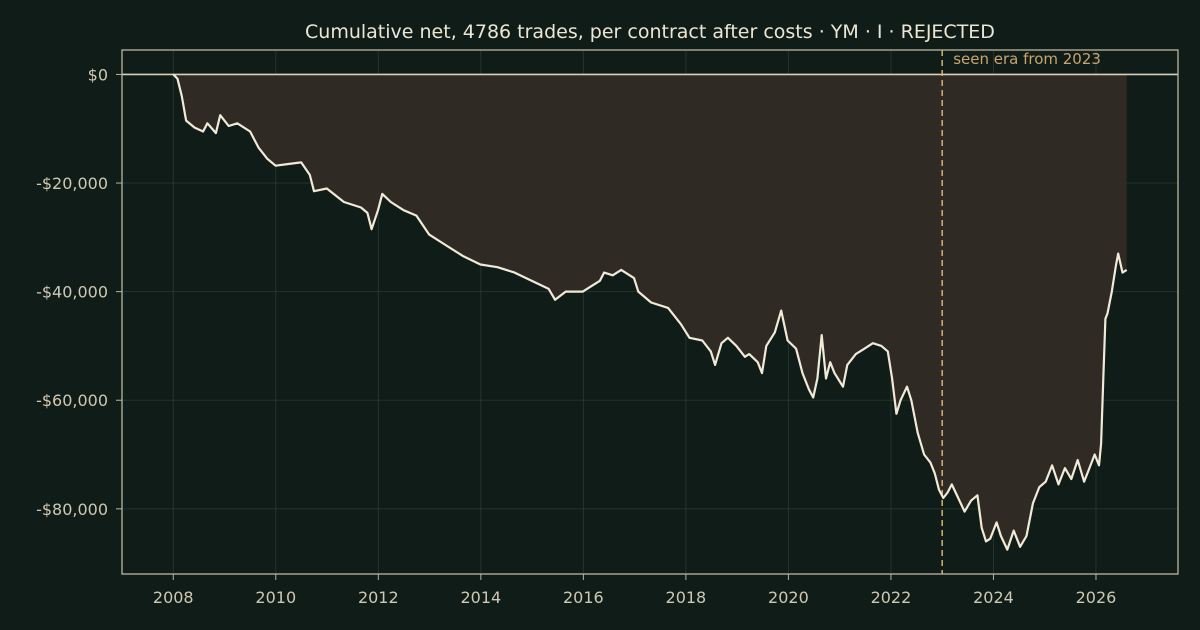 The image size is (1200, 630). What do you see at coordinates (993, 597) in the screenshot?
I see `x-tick-label: 2024` at bounding box center [993, 597].